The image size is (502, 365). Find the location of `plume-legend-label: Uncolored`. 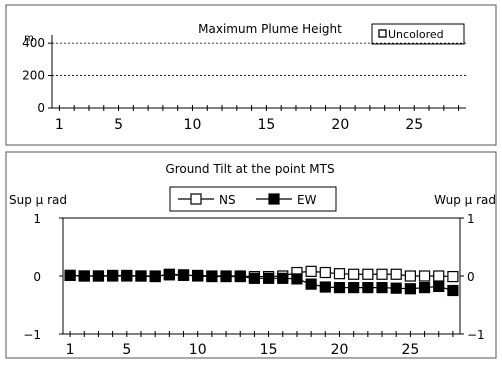

plume-legend-label: Uncolored is located at coordinates (416, 34).